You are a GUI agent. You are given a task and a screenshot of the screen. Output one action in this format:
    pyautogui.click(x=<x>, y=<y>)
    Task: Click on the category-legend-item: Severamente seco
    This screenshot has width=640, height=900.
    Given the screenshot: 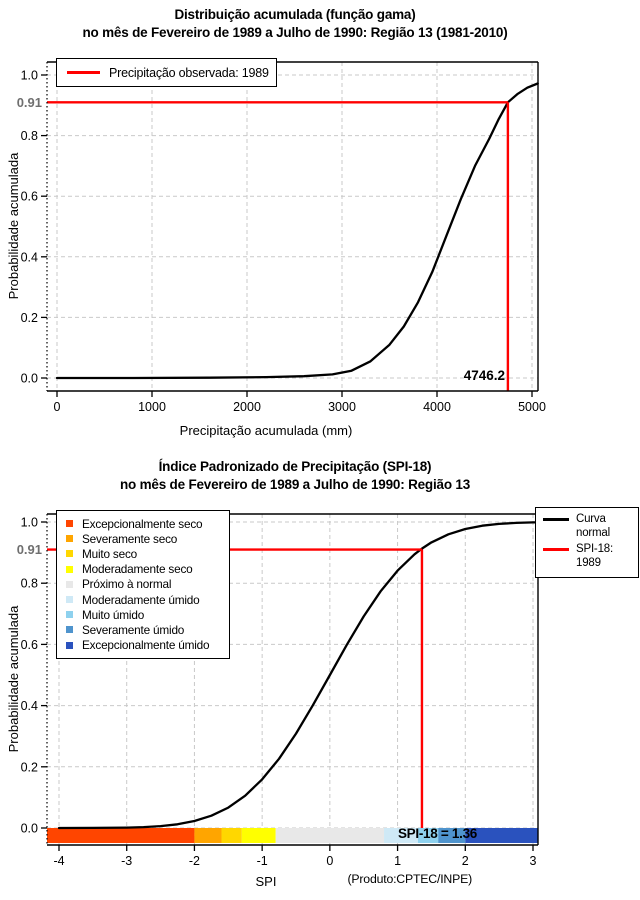 What is the action you would take?
    pyautogui.click(x=147, y=538)
    